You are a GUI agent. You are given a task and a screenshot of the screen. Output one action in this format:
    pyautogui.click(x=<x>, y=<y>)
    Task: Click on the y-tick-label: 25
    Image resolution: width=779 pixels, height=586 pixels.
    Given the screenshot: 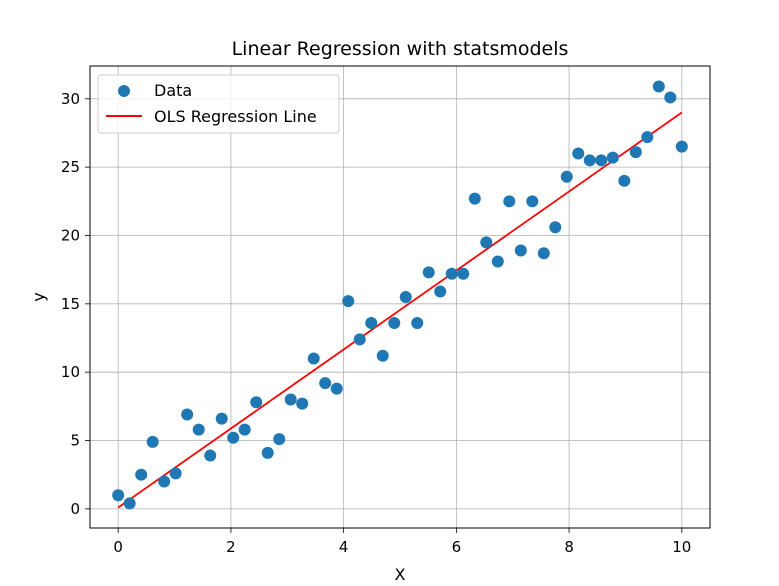 What is the action you would take?
    pyautogui.click(x=70, y=167)
    